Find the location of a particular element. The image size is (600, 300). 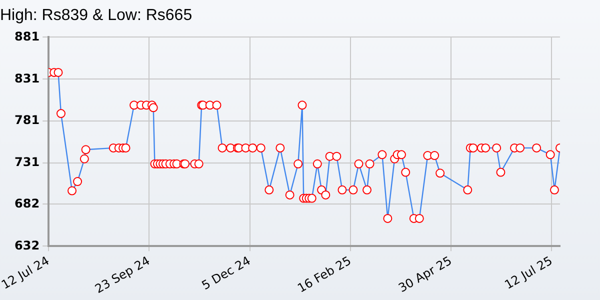

y-tick-label: 831 is located at coordinates (27, 78).